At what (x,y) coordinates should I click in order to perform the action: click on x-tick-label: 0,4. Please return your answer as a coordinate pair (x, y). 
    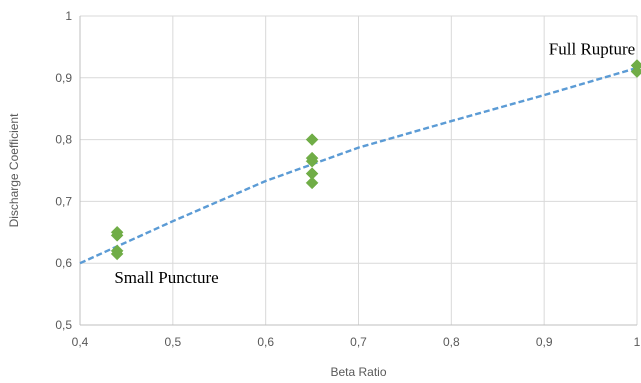
    Looking at the image, I should click on (80, 342).